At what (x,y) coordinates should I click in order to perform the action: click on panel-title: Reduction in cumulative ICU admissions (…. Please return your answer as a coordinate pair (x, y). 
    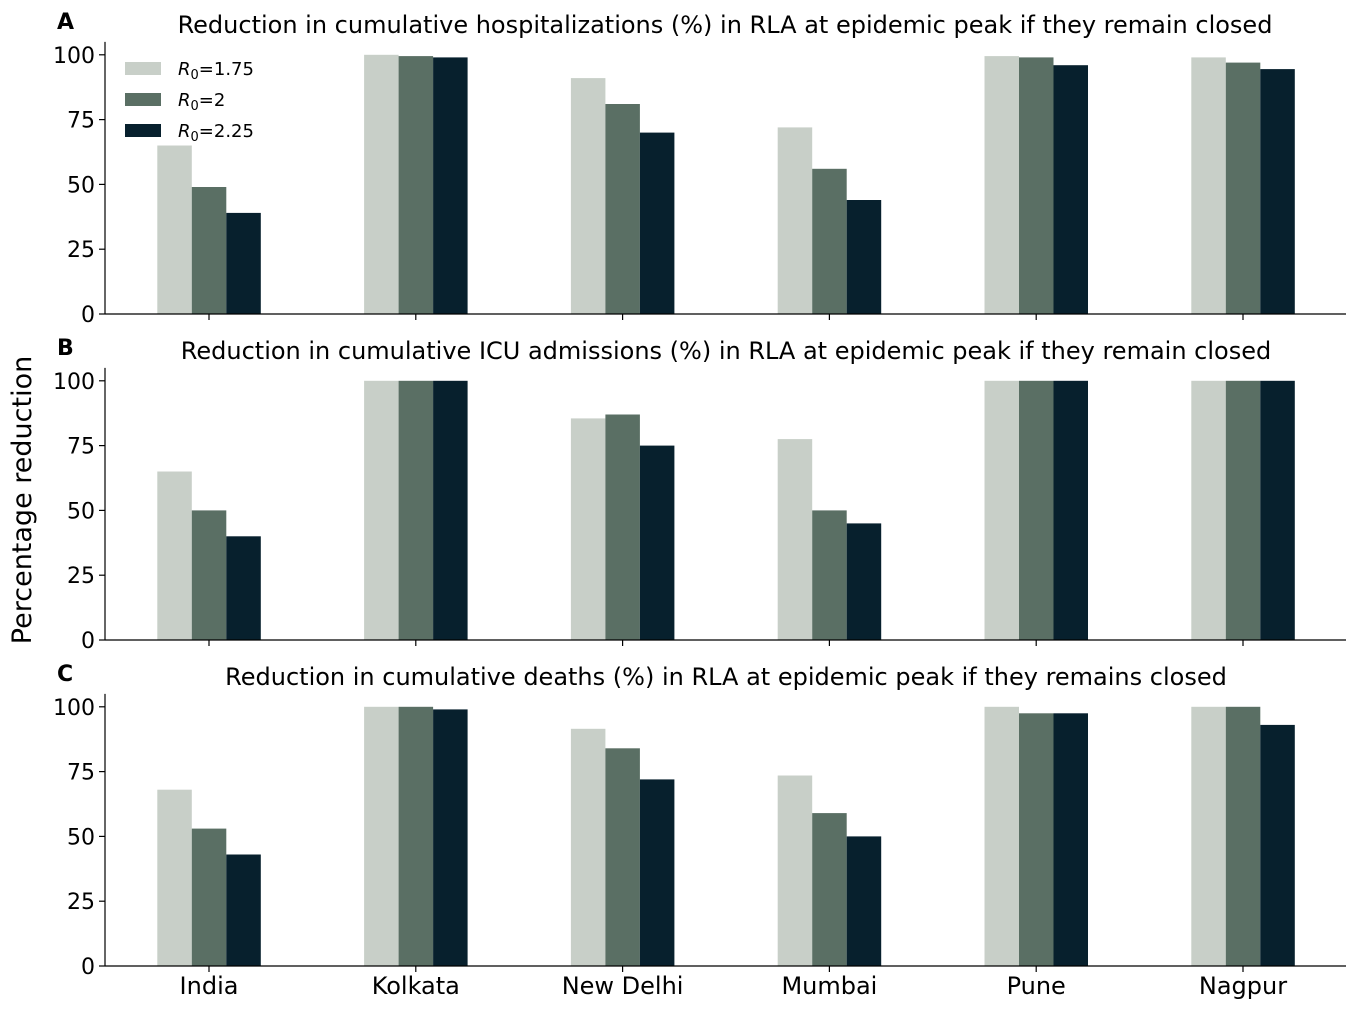
    Looking at the image, I should click on (726, 351).